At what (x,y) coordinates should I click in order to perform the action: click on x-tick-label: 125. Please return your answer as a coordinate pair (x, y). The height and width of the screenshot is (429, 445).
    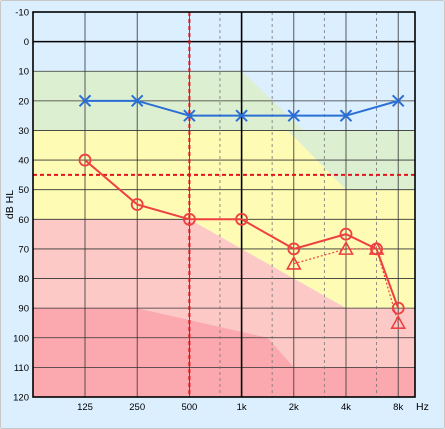
    Looking at the image, I should click on (85, 407).